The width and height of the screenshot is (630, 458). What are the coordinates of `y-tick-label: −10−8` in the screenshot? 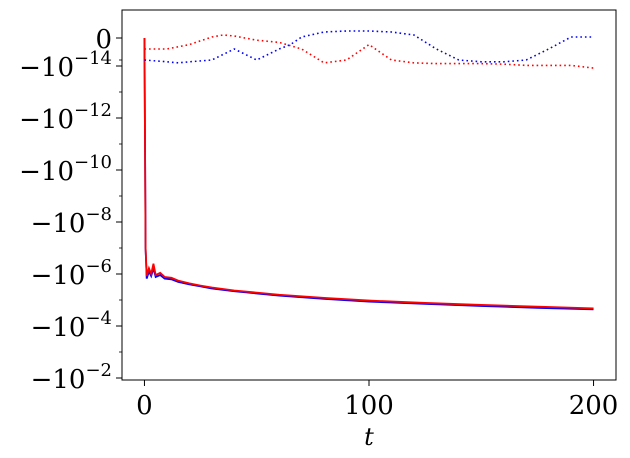 It's located at (71, 221).